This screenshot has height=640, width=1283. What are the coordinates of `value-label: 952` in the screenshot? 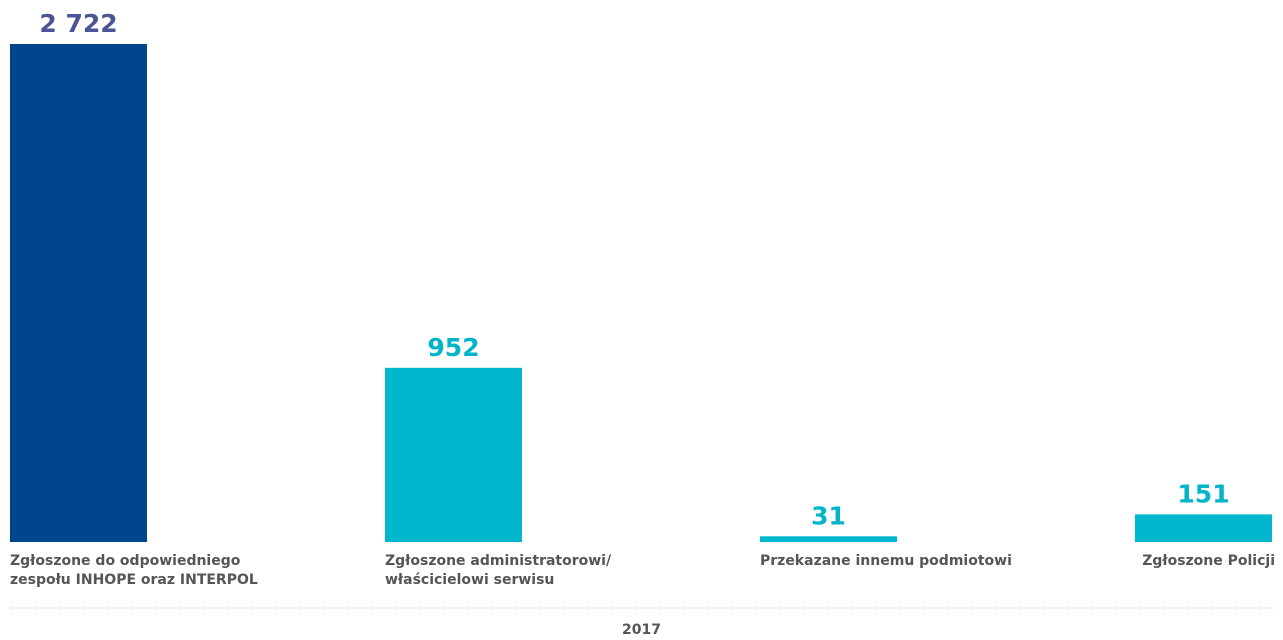 It's located at (453, 347).